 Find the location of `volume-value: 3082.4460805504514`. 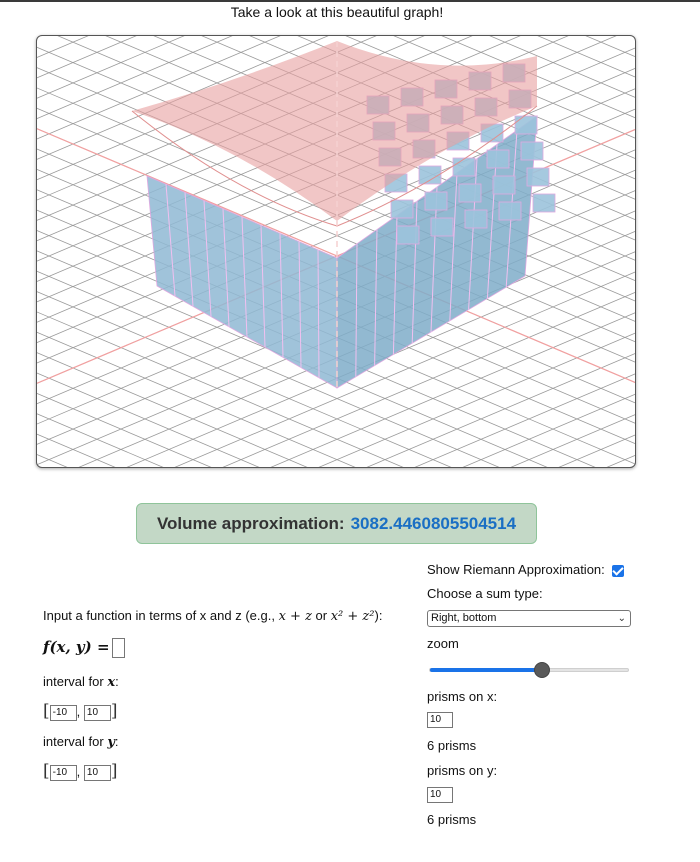

volume-value: 3082.4460805504514 is located at coordinates (433, 523).